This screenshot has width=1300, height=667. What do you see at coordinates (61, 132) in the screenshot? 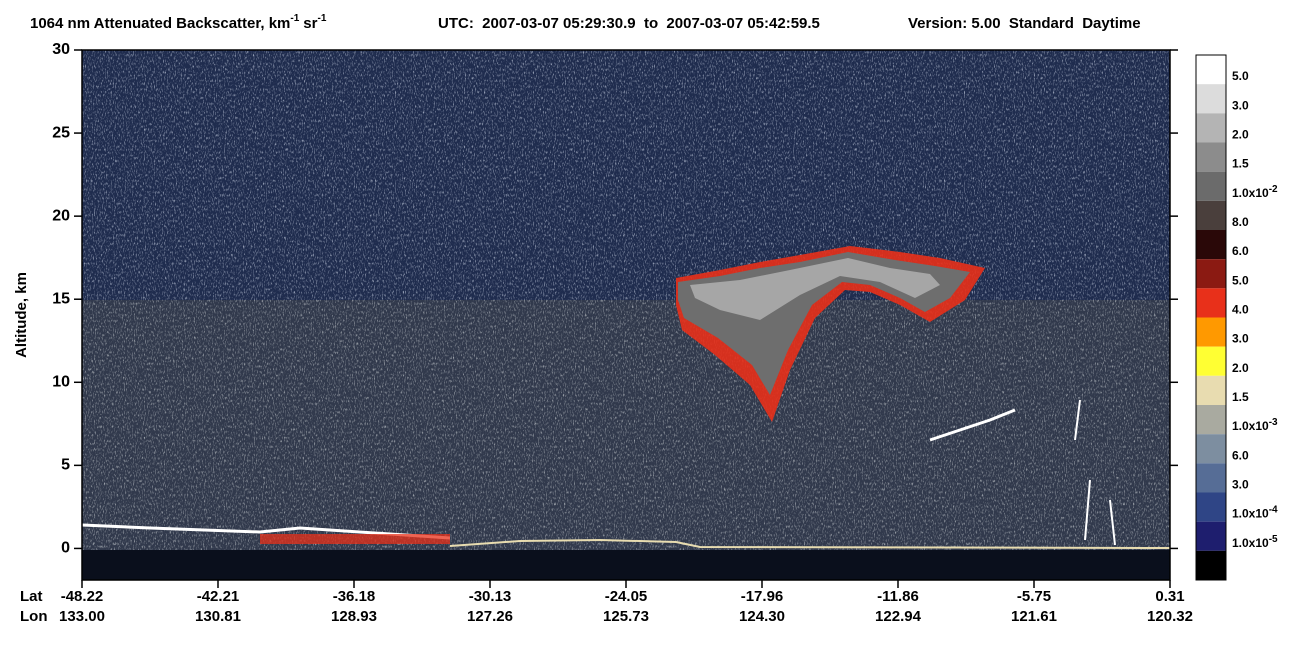
I see `y-tick-label: 25` at bounding box center [61, 132].